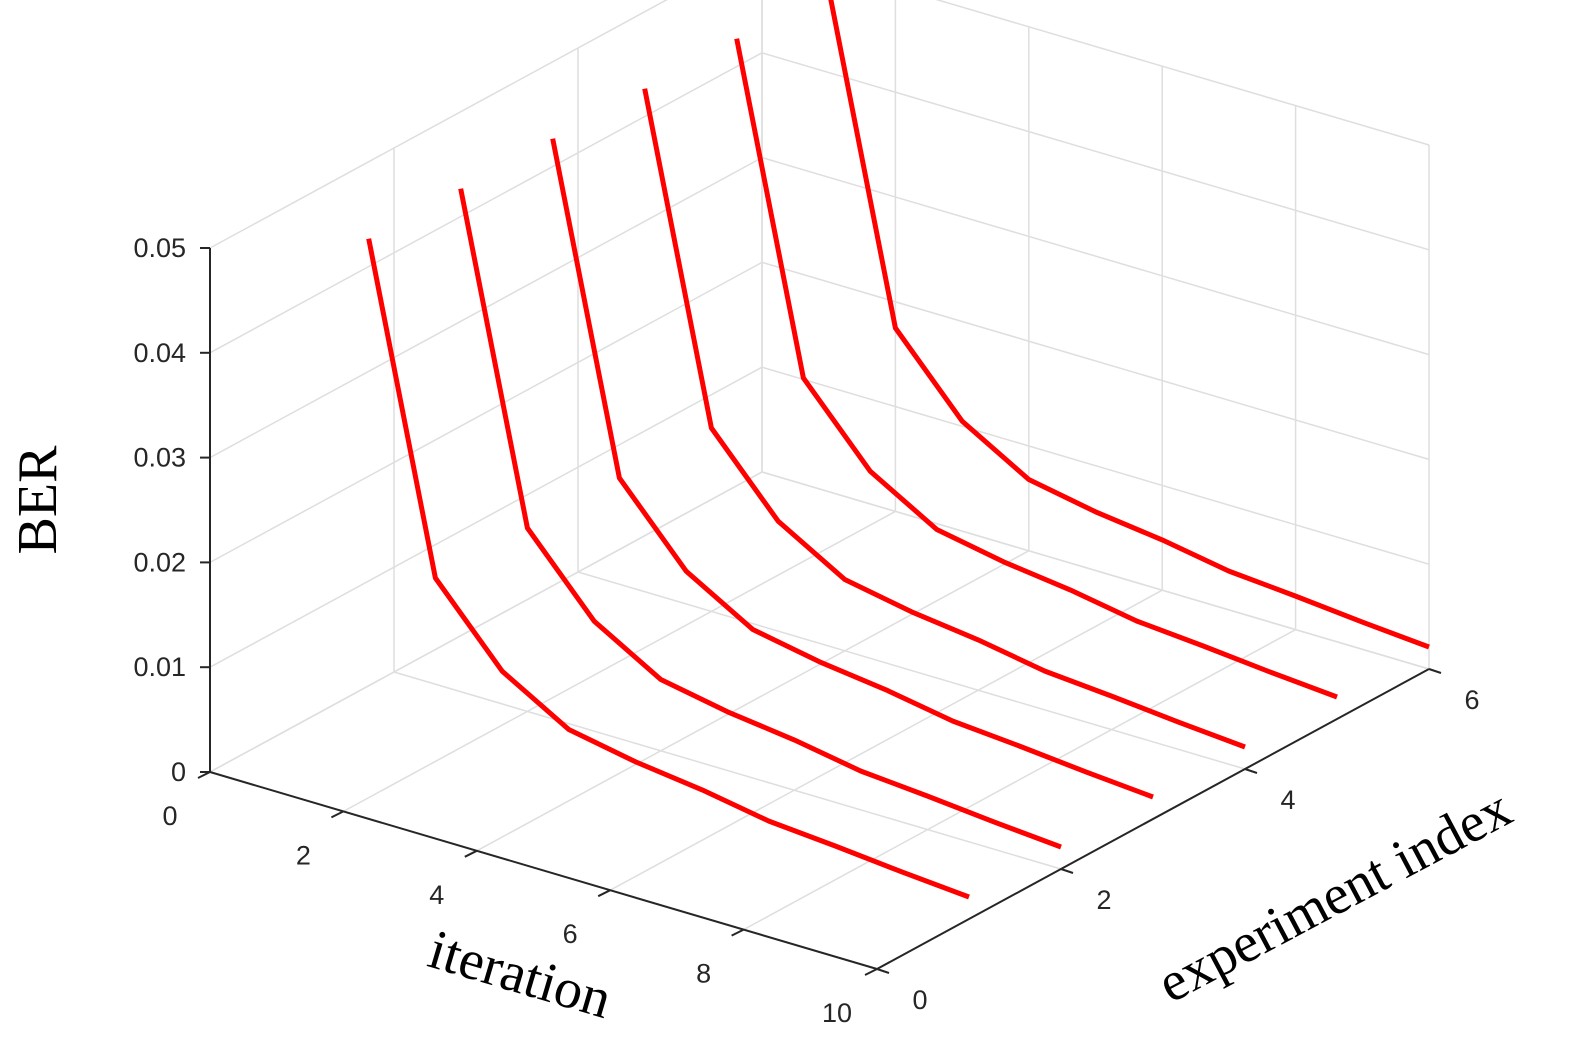 The width and height of the screenshot is (1580, 1048). I want to click on x-axis-title: iteration, so click(520, 975).